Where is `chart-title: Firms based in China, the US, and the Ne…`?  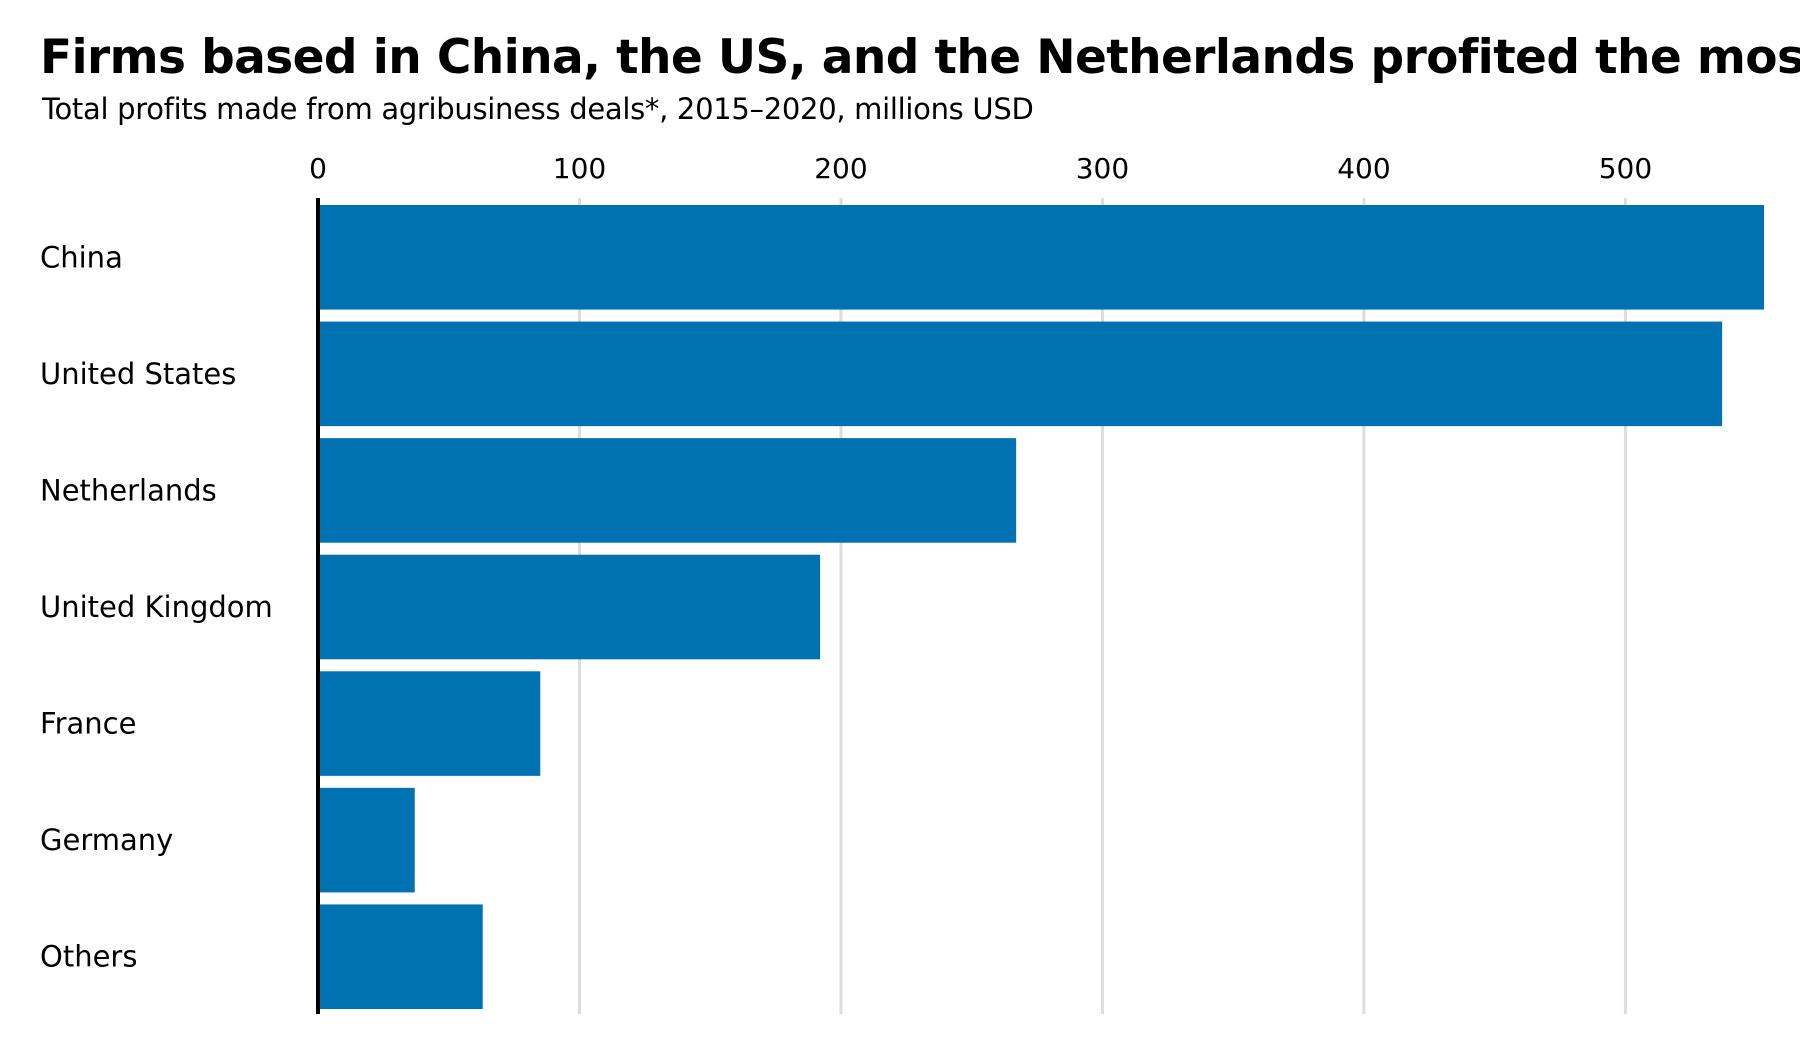
chart-title: Firms based in China, the US, and the Ne… is located at coordinates (920, 57).